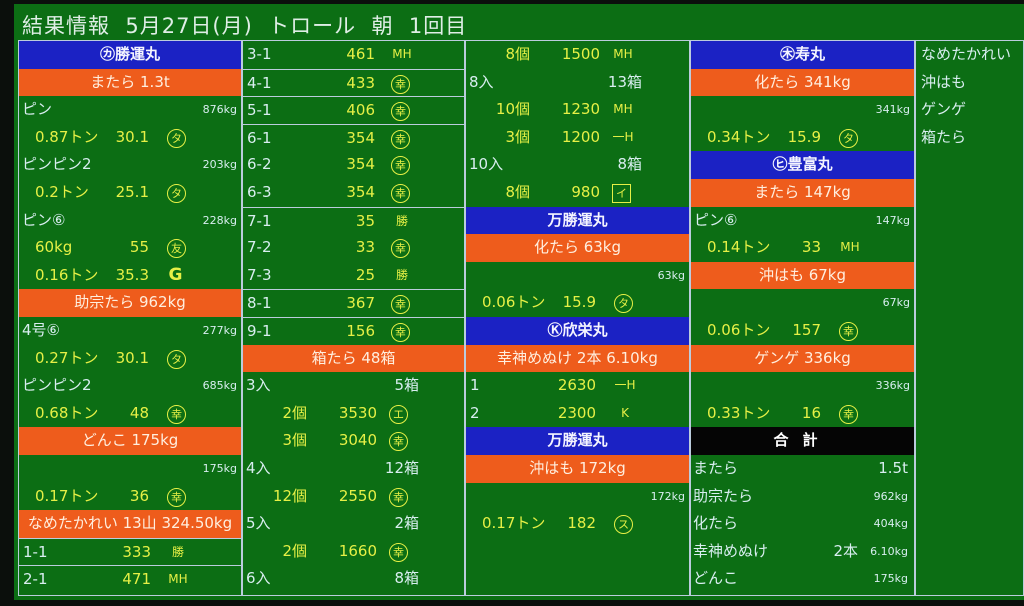  Describe the element at coordinates (731, 550) in the screenshot. I see `total-label: 幸神めぬけ` at that location.